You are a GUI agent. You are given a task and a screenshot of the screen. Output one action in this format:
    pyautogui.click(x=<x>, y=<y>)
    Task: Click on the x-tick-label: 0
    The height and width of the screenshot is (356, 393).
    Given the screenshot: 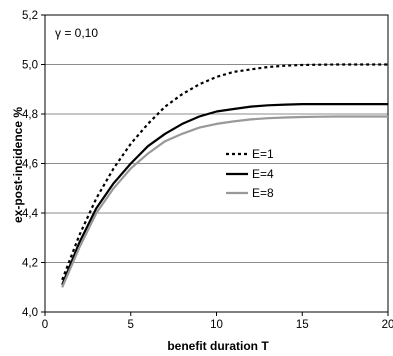 What is the action you would take?
    pyautogui.click(x=45, y=325)
    